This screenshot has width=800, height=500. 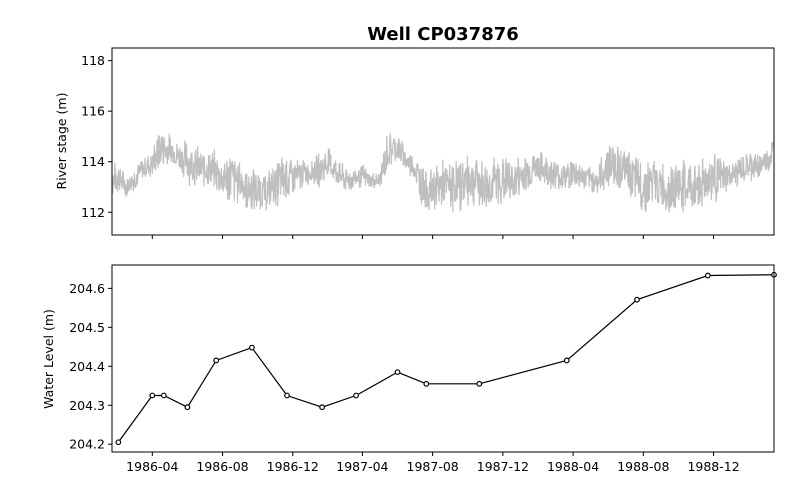 I want to click on x-tick-label: 1986-08, so click(x=222, y=466).